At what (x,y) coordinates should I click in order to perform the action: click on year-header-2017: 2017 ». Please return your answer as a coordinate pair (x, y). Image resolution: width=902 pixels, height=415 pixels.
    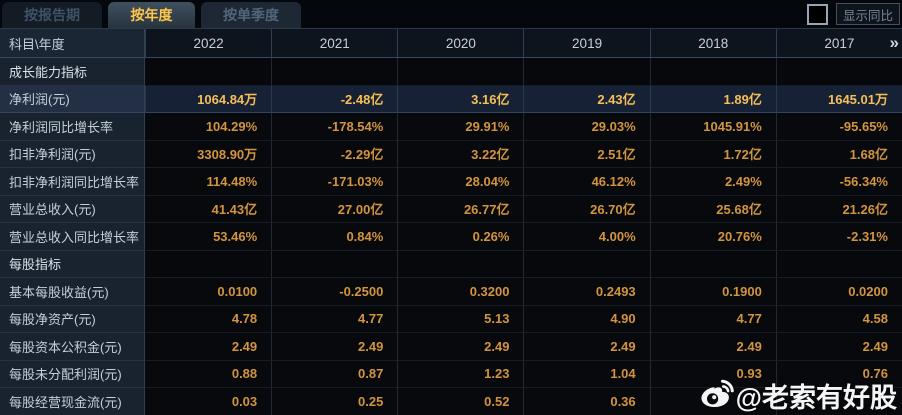
    Looking at the image, I should click on (838, 43).